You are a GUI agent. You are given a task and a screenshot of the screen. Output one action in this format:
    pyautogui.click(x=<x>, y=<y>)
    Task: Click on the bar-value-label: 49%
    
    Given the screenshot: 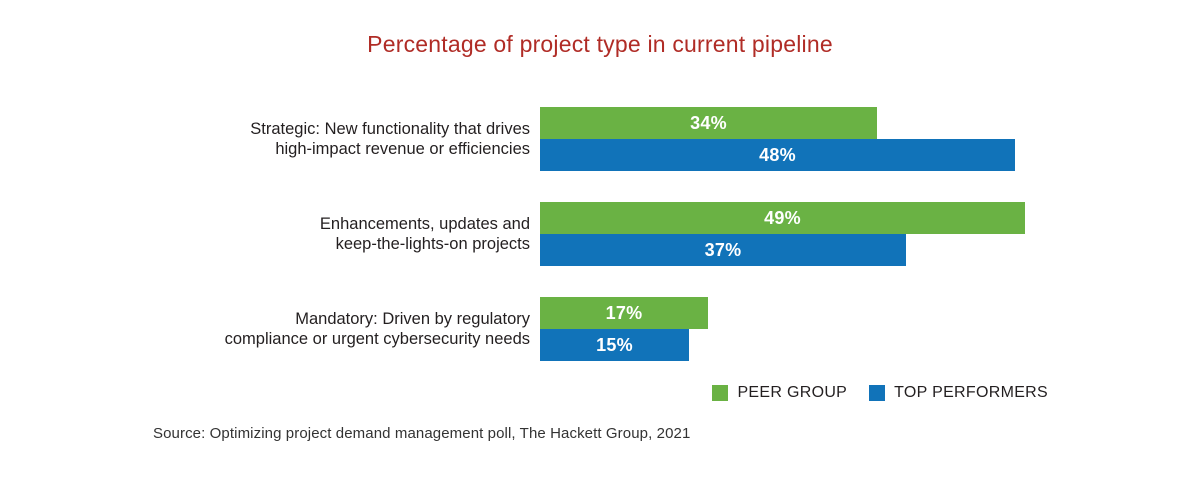 What is the action you would take?
    pyautogui.click(x=782, y=217)
    